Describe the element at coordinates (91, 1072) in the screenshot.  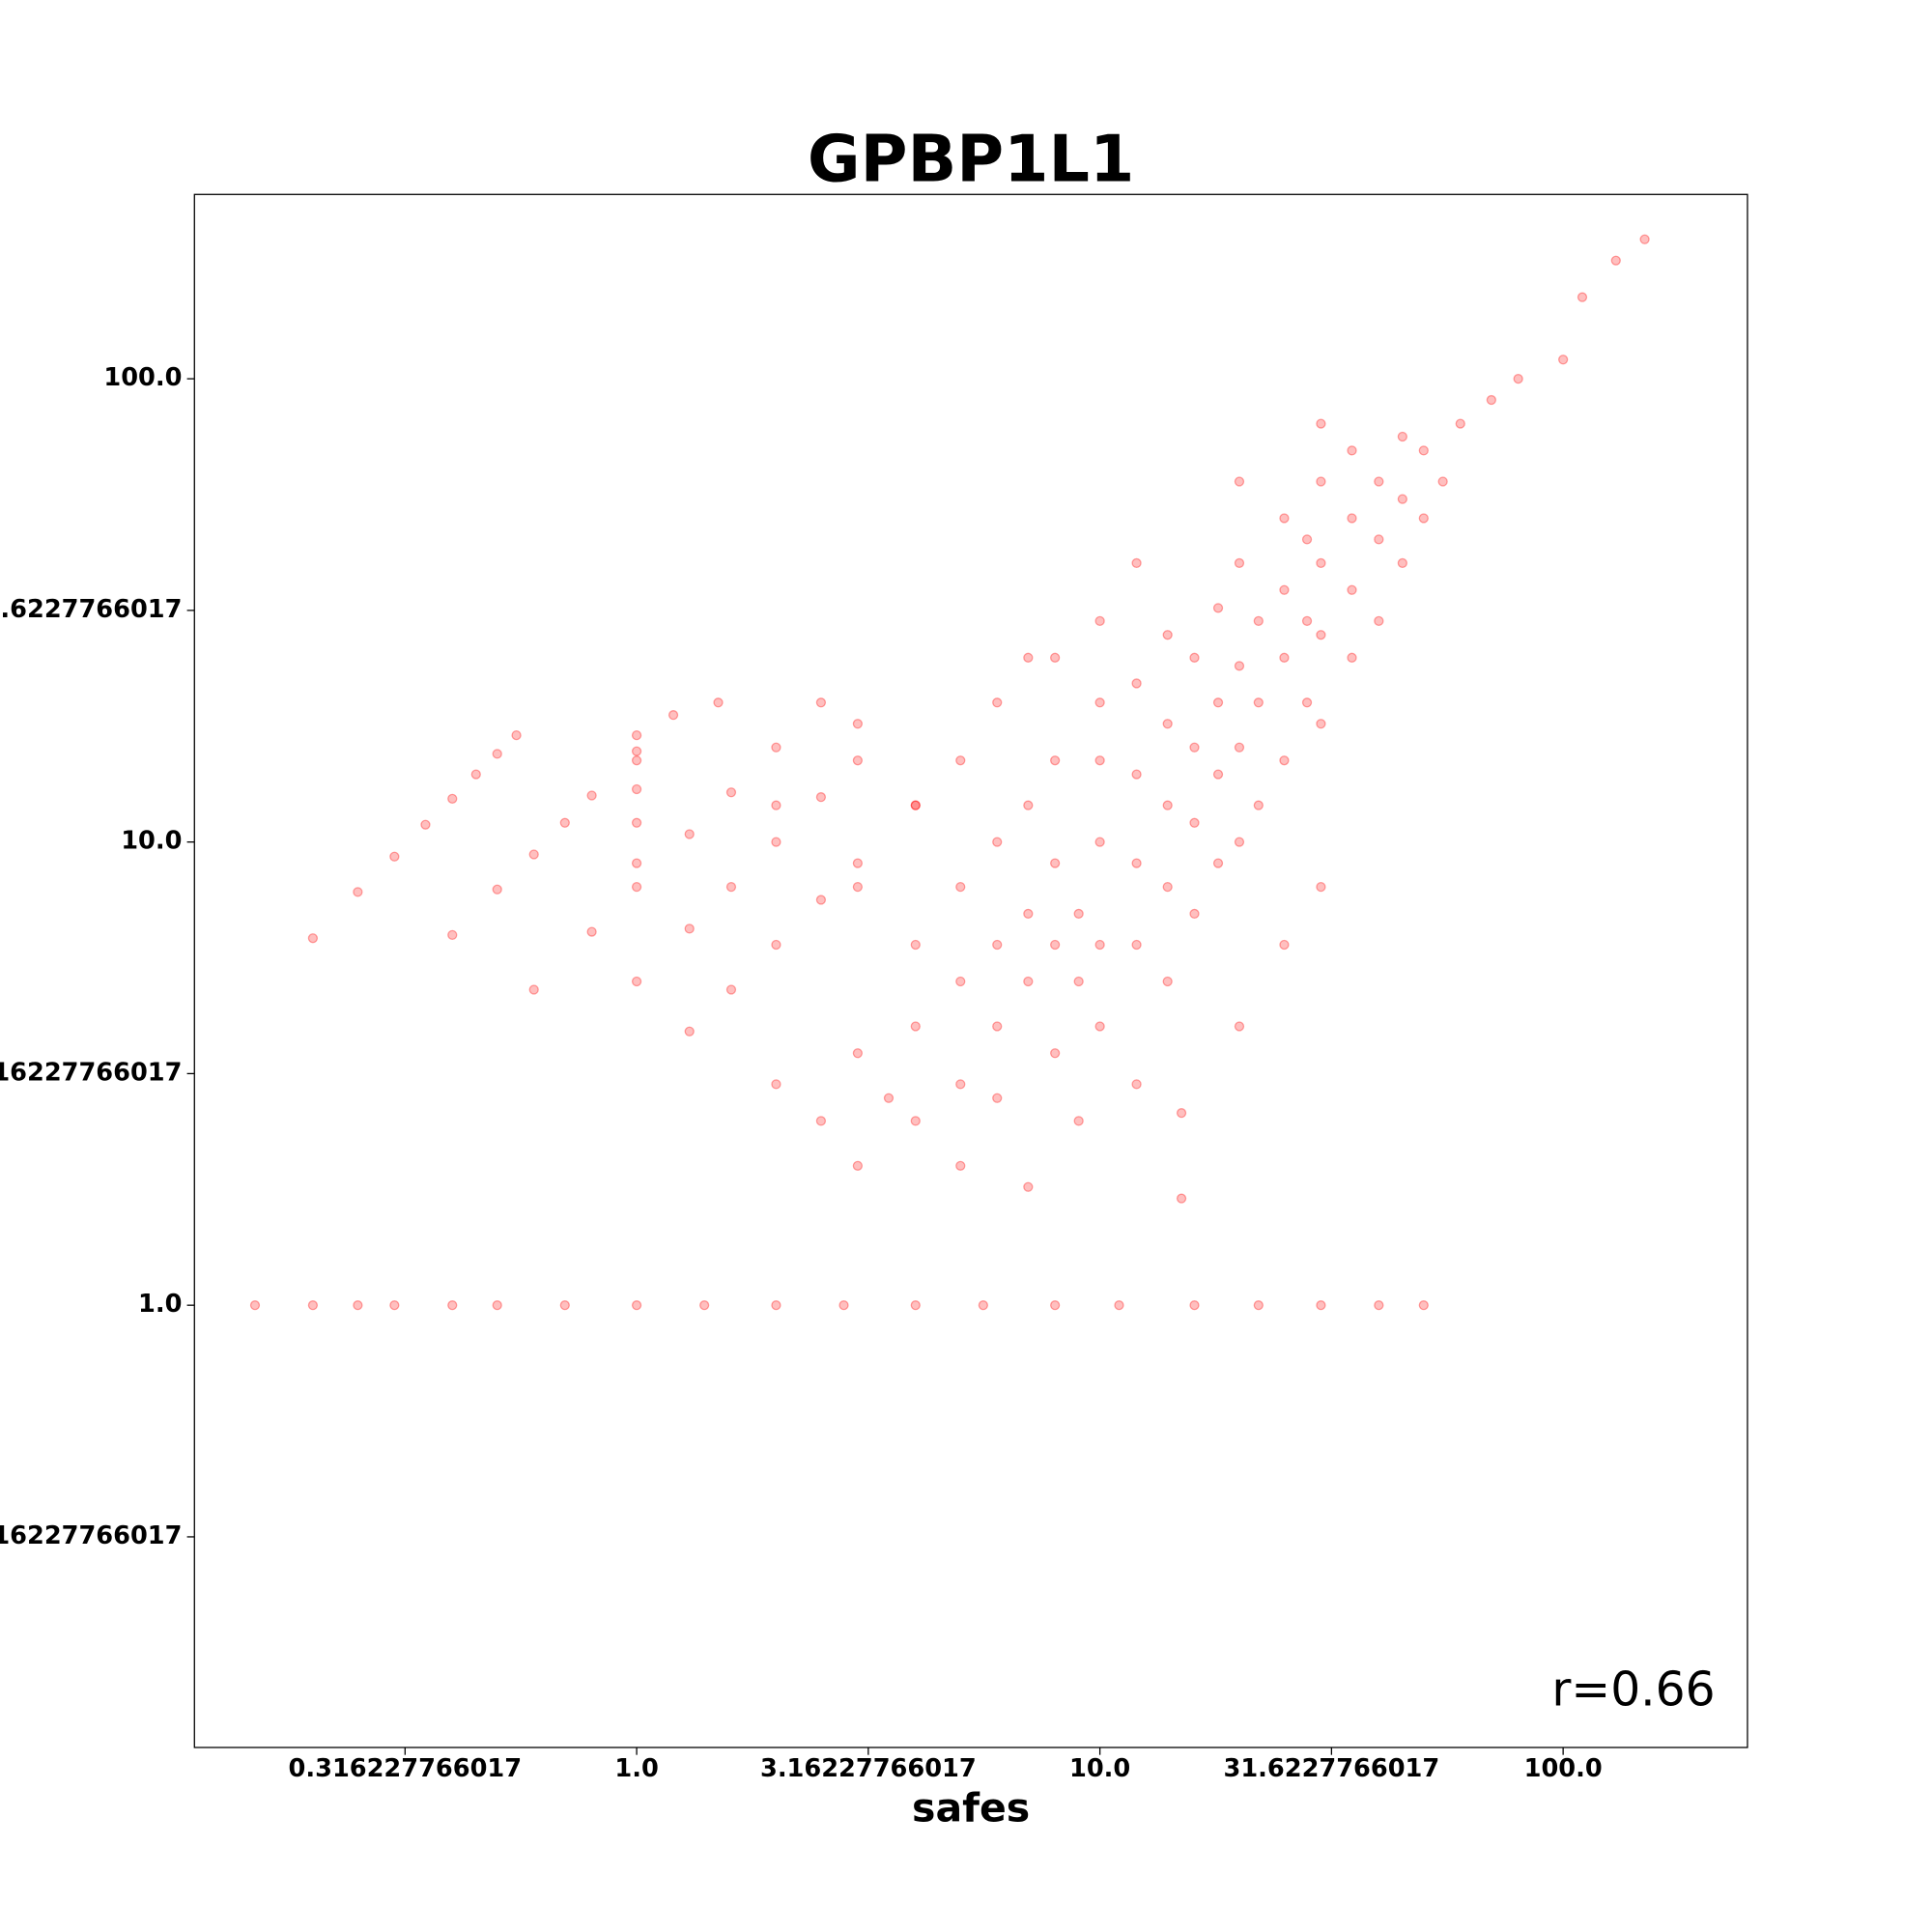
I see `y-tick-label: 3.16227766017` at that location.